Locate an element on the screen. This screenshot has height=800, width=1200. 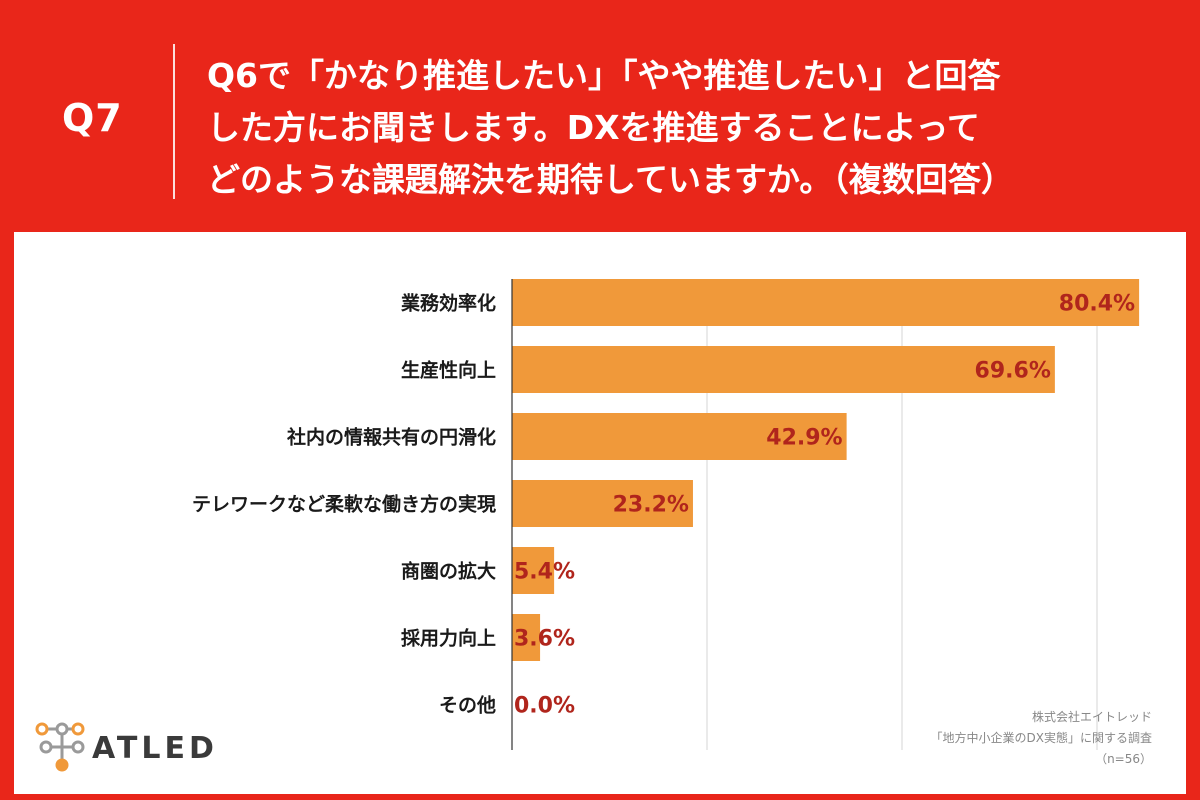
value-label: 80.4% is located at coordinates (1097, 304).